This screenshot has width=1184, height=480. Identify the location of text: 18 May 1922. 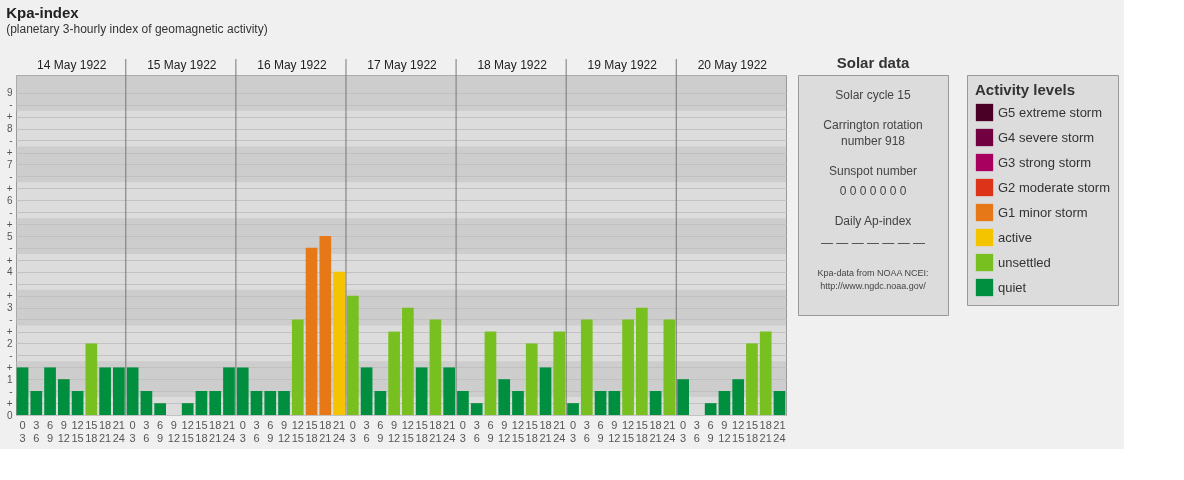
(512, 65).